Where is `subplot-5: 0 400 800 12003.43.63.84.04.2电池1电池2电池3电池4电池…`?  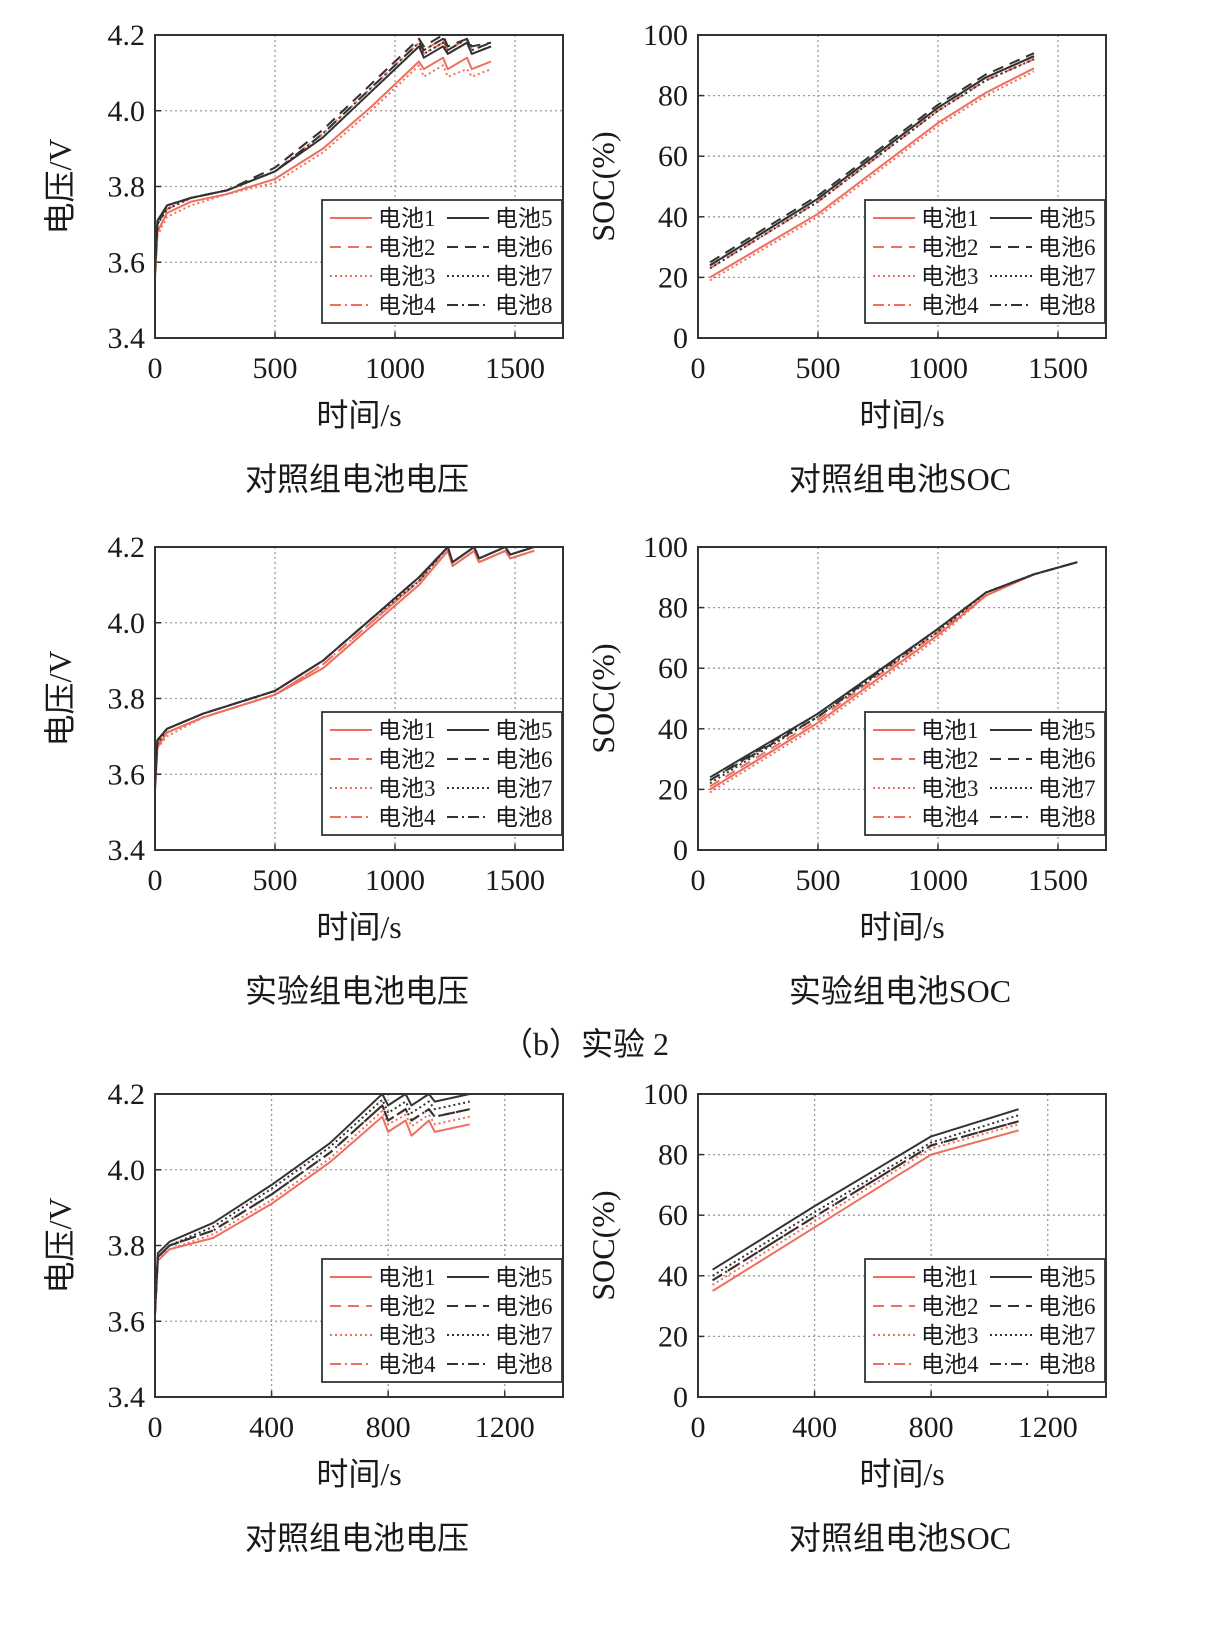 subplot-5: 0 400 800 12003.43.63.84.04.2电池1电池2电池3电池4电池… is located at coordinates (303, 1317).